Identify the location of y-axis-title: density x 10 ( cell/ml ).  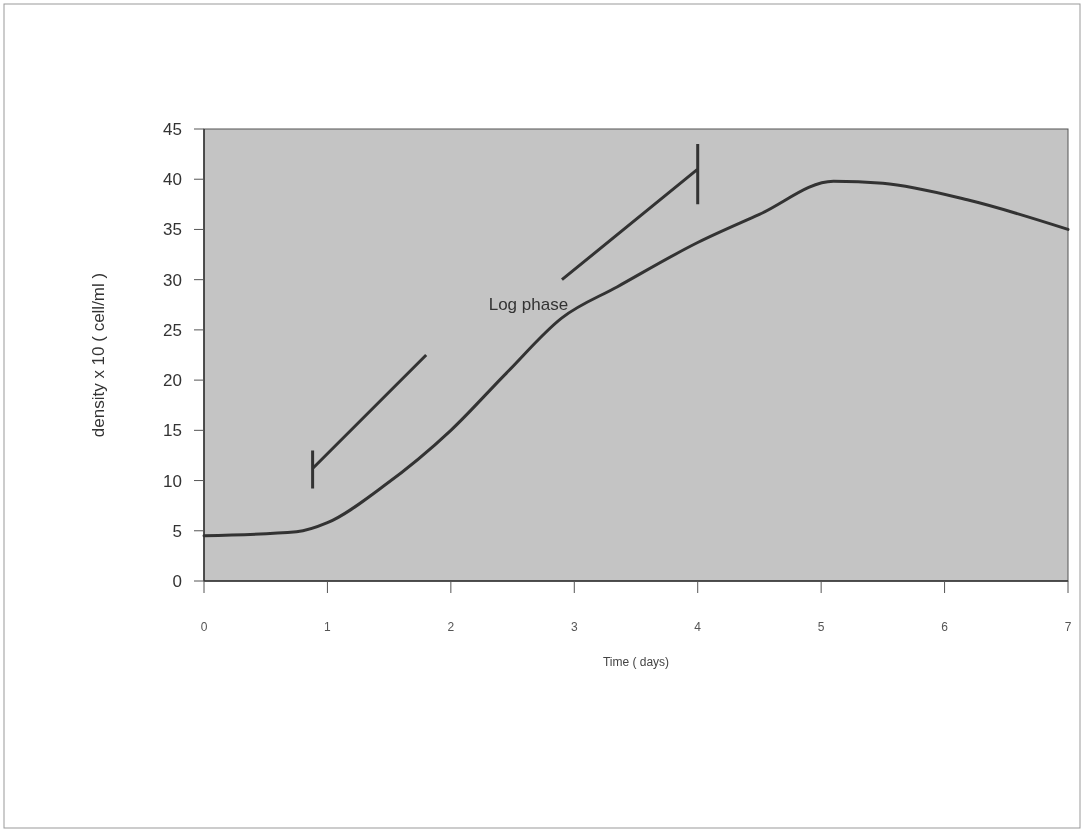
(98, 355).